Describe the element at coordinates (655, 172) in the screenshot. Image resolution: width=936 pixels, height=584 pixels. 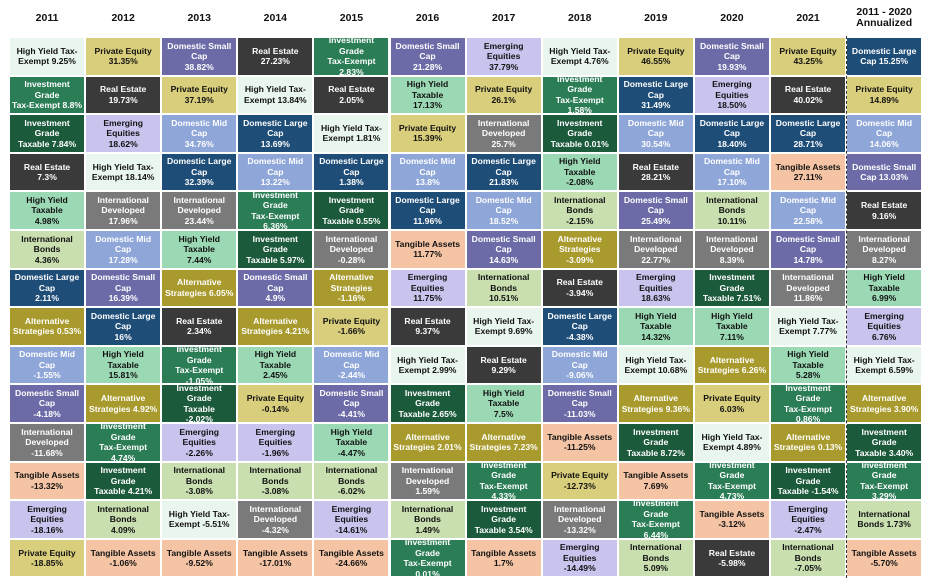
I see `cell-2019-real-estate: Real Estate 28.21%` at that location.